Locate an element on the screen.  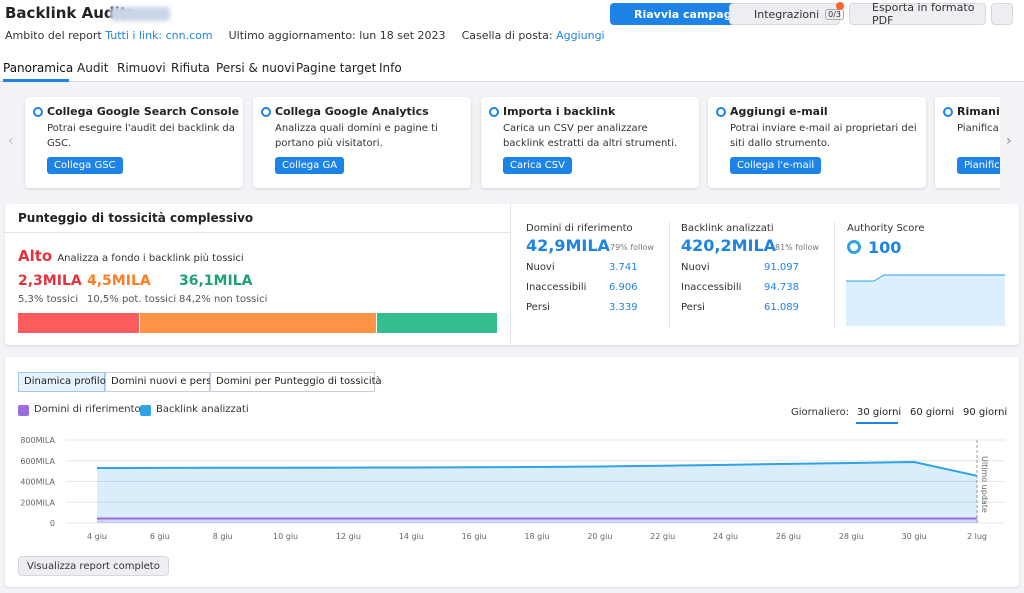
period-indicator is located at coordinates (877, 423).